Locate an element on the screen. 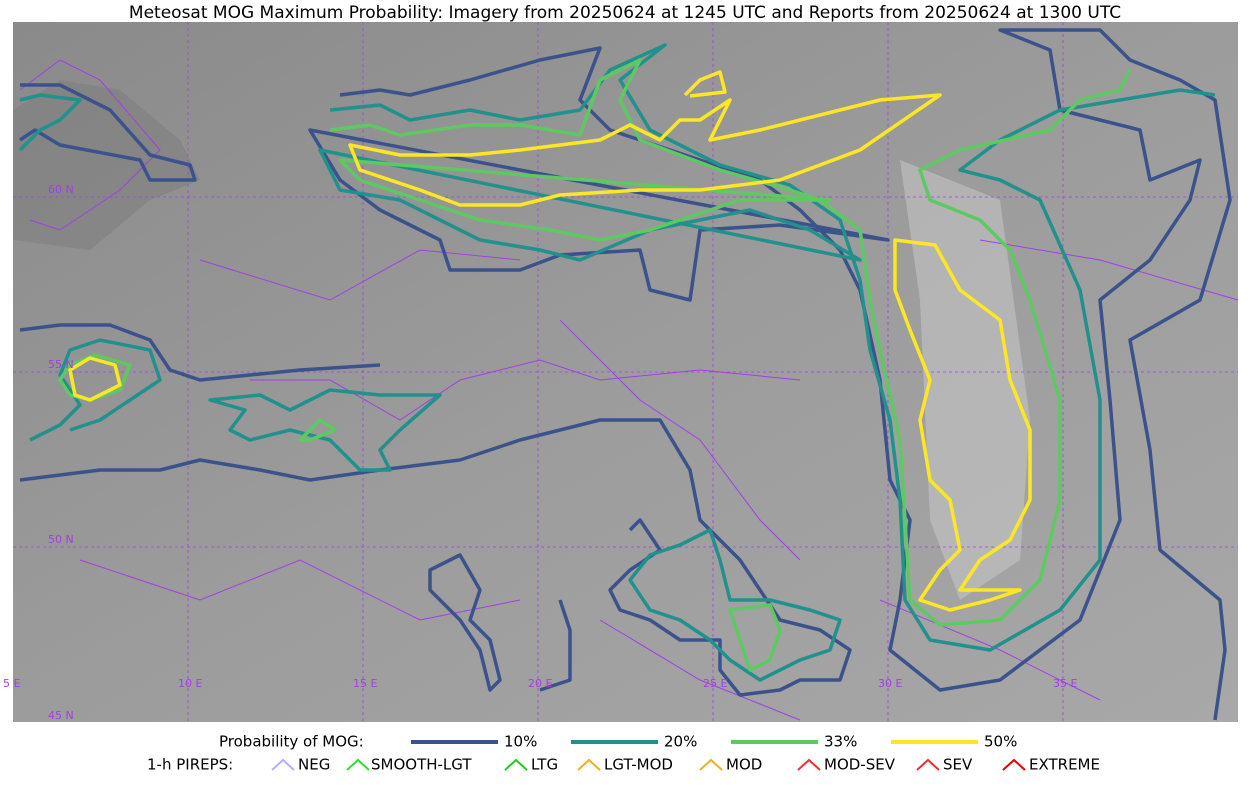 The height and width of the screenshot is (786, 1250). legend-item: SEV is located at coordinates (958, 765).